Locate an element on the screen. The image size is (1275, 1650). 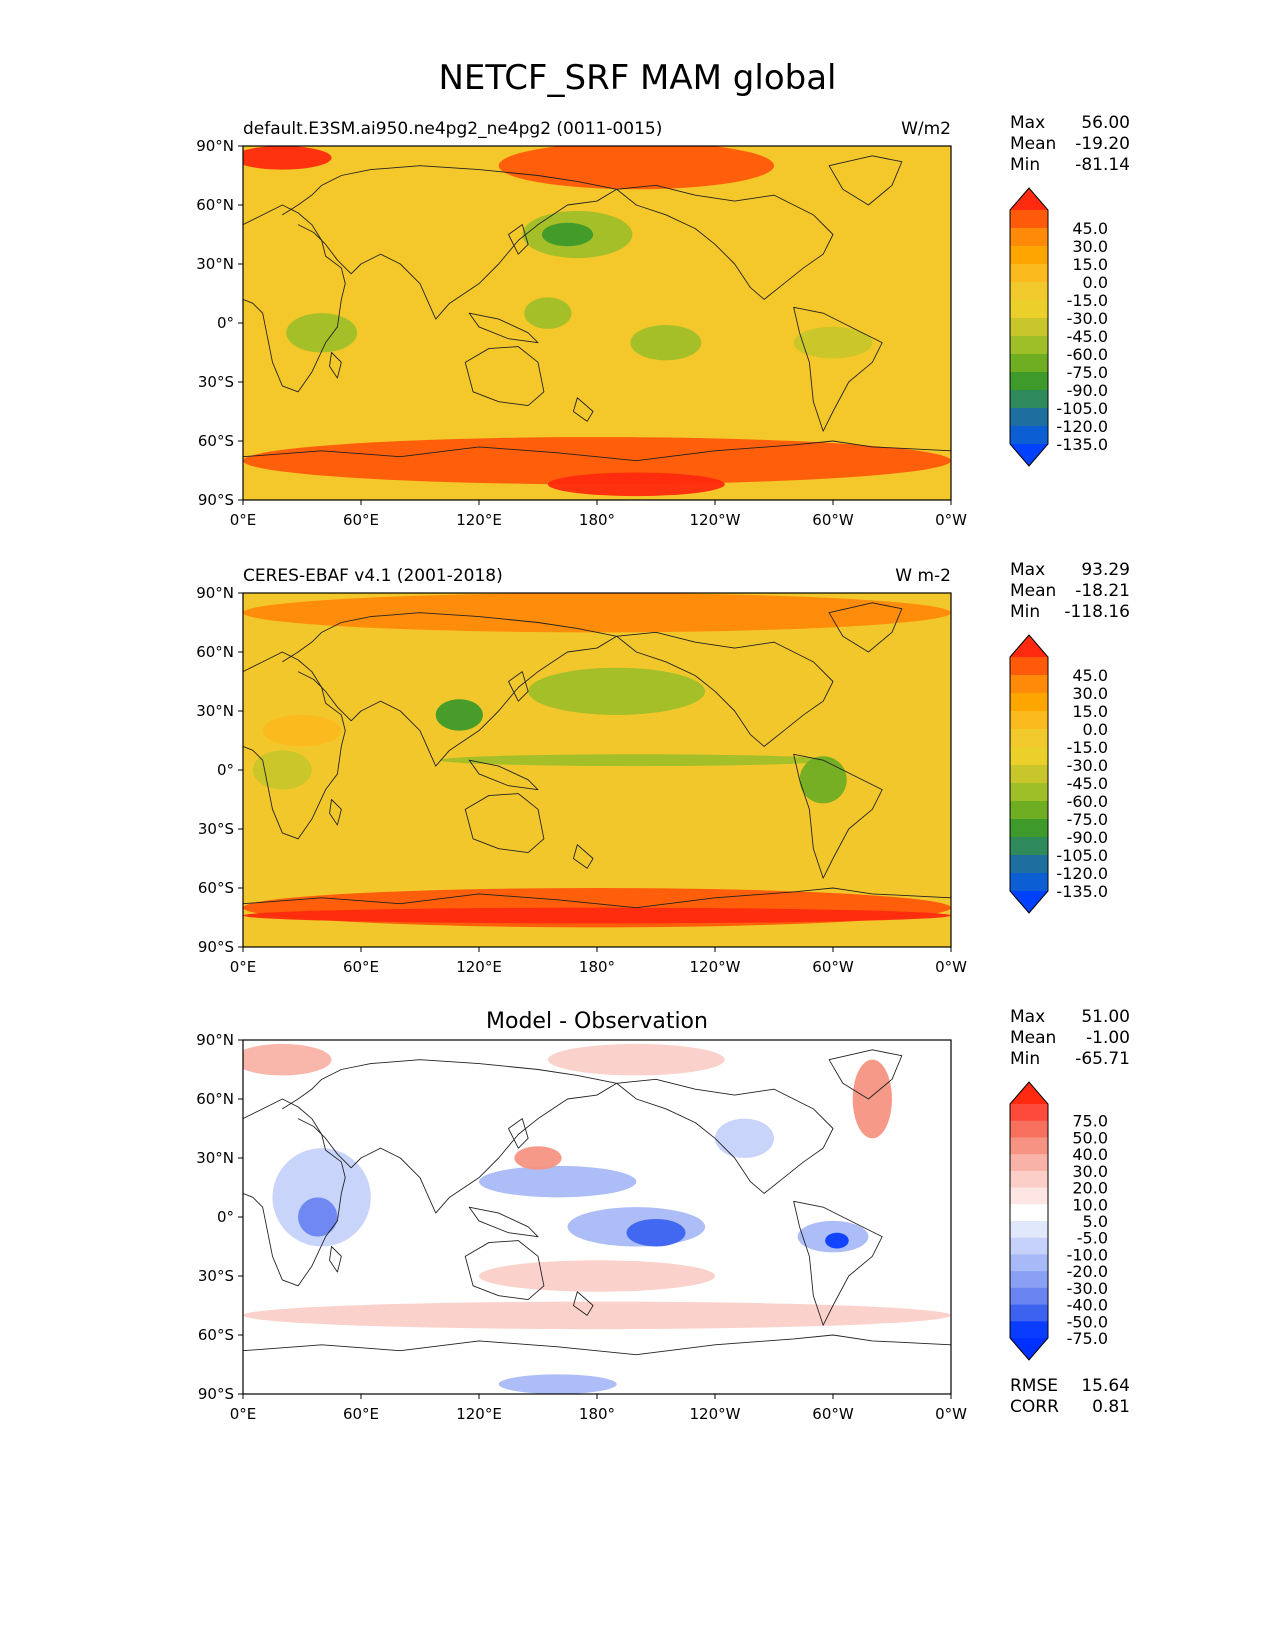
colorbar-label: -15.0 is located at coordinates (1087, 300).